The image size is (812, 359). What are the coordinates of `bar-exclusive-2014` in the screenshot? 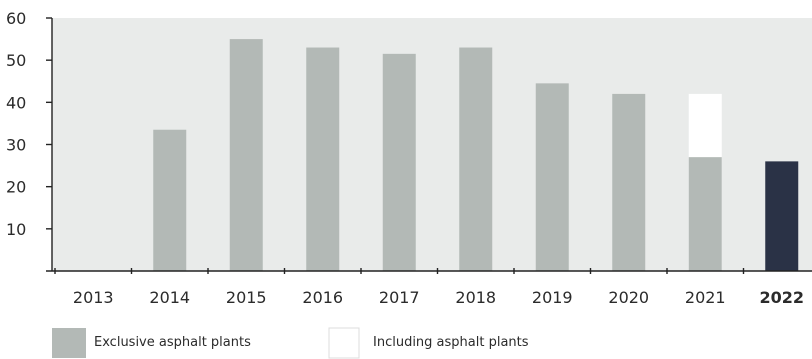 It's located at (170, 200).